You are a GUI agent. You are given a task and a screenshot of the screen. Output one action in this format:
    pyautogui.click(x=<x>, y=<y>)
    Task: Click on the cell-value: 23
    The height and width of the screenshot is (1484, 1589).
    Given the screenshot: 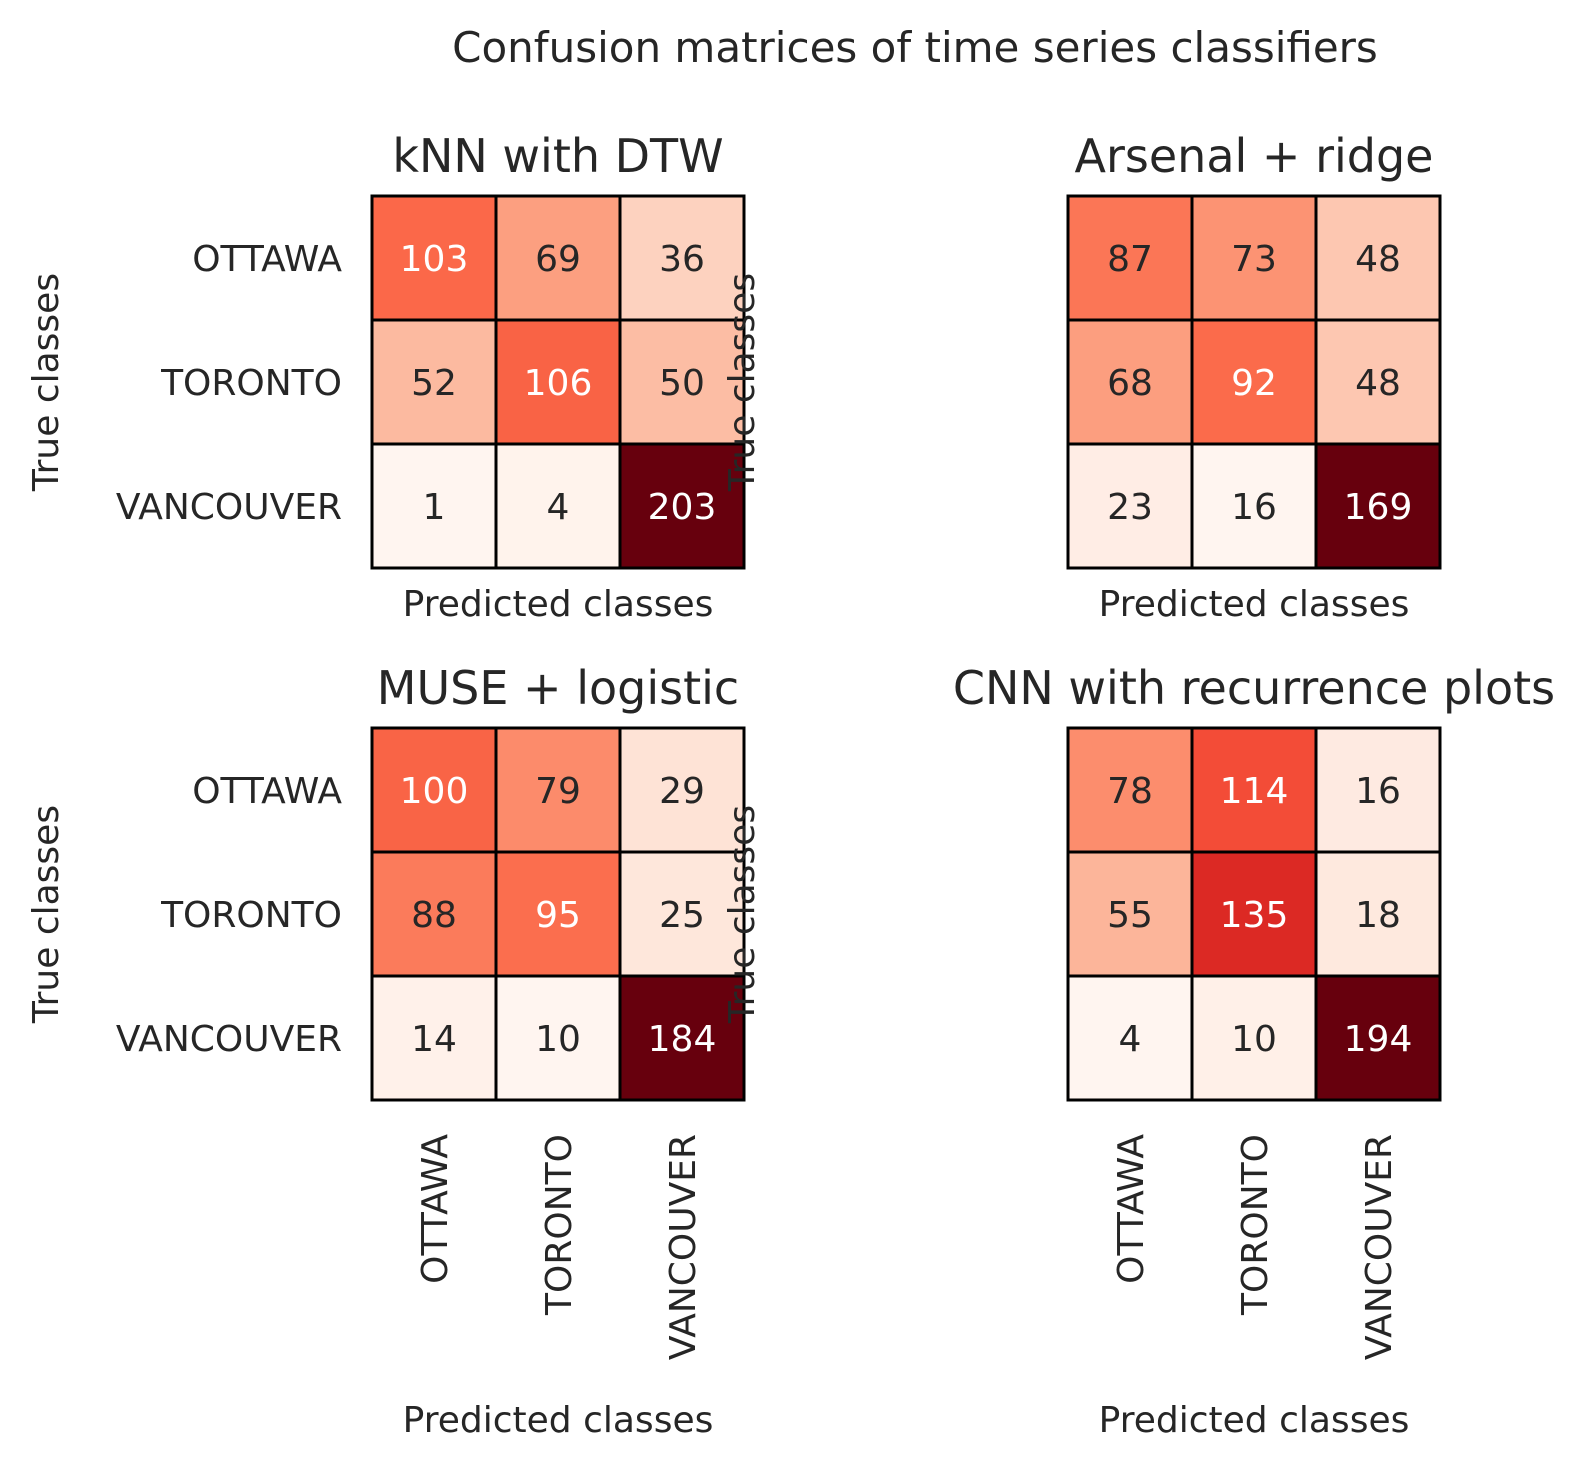 What is the action you would take?
    pyautogui.click(x=1130, y=507)
    